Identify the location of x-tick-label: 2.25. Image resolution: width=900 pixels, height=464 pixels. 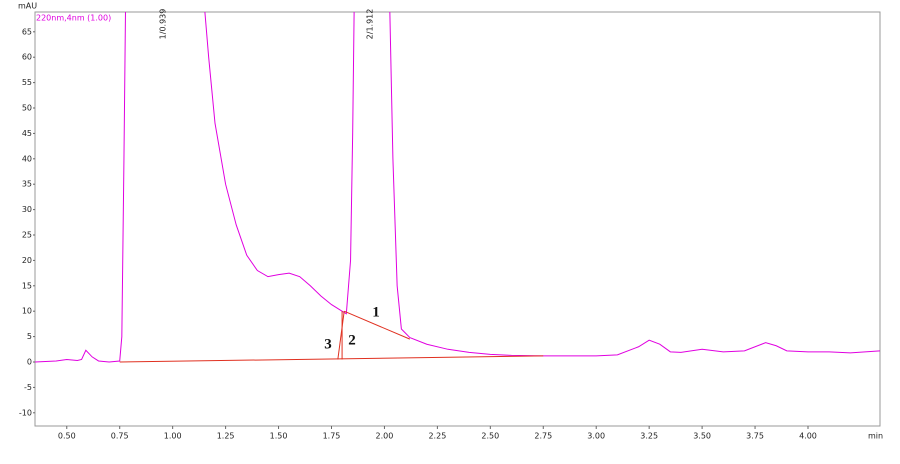
(437, 436).